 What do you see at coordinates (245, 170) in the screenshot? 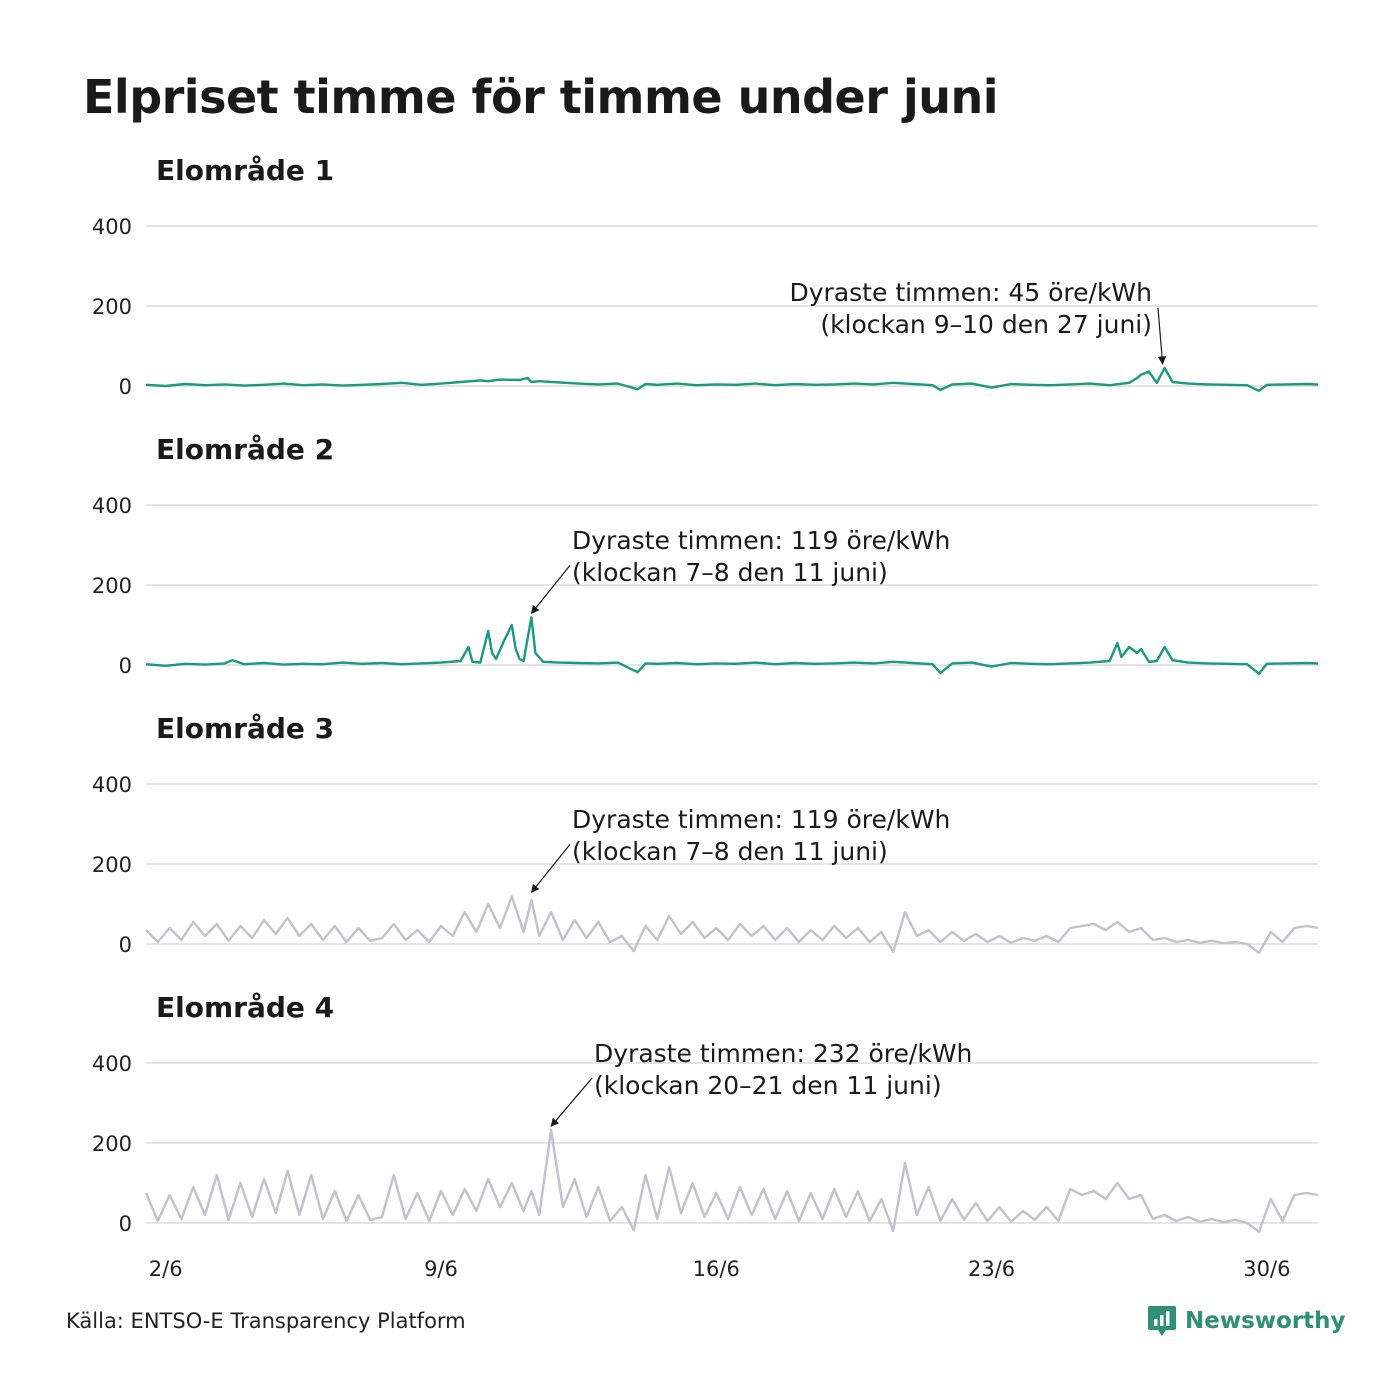
I see `panel-title: Elområde 1` at bounding box center [245, 170].